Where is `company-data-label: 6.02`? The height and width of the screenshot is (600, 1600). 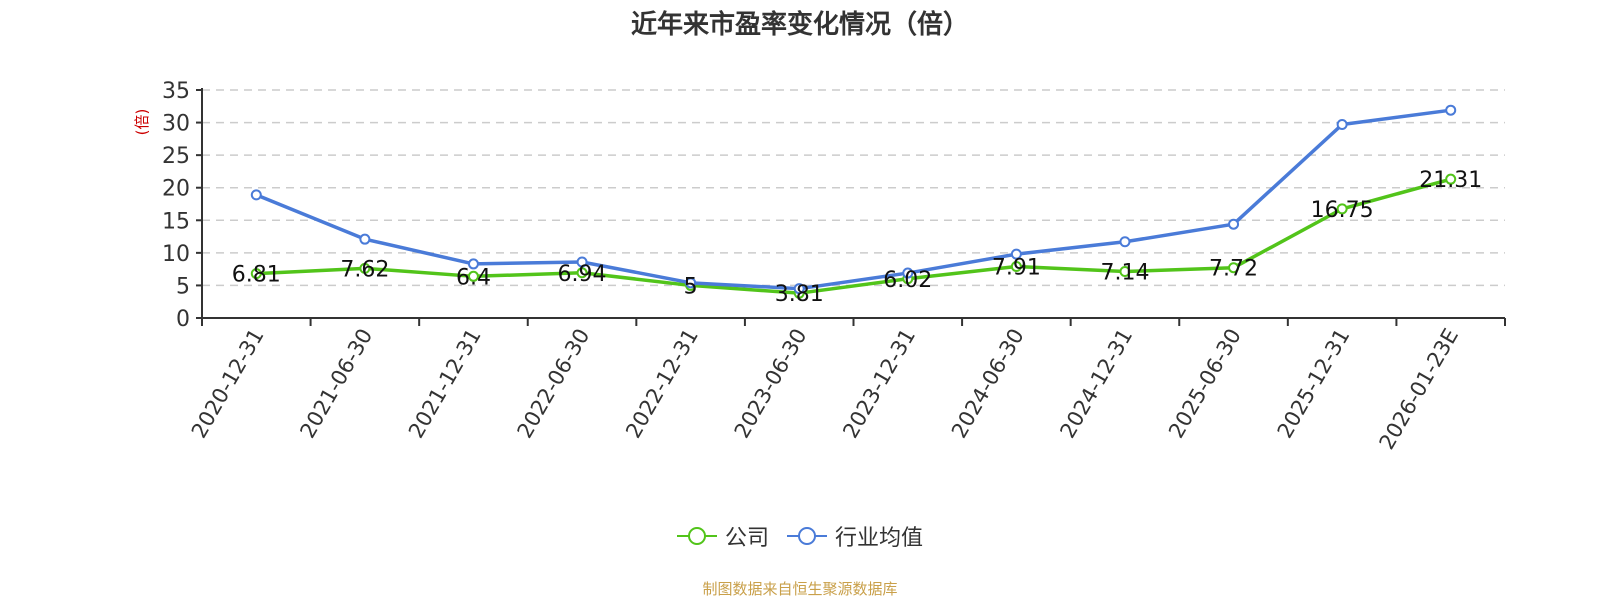 company-data-label: 6.02 is located at coordinates (907, 280).